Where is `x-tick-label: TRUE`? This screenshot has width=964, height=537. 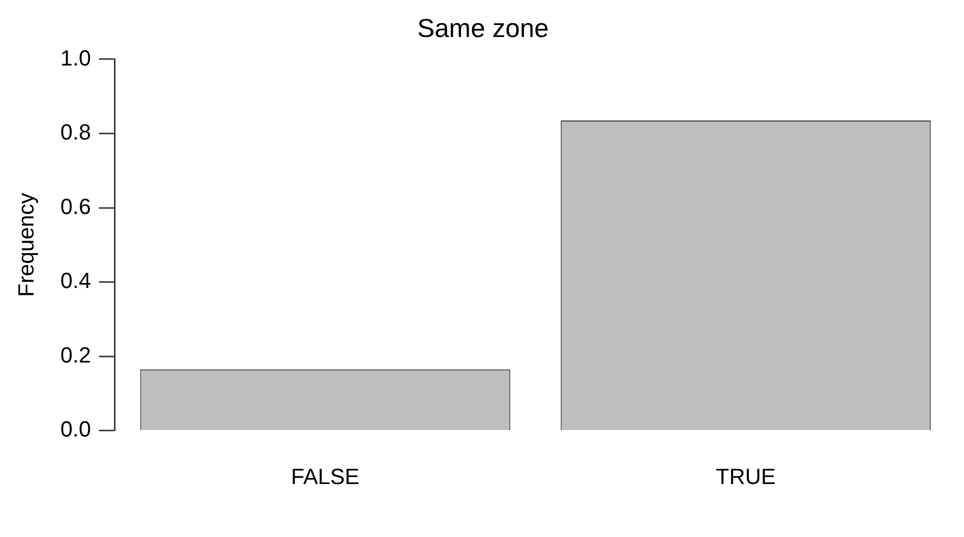
x-tick-label: TRUE is located at coordinates (746, 476).